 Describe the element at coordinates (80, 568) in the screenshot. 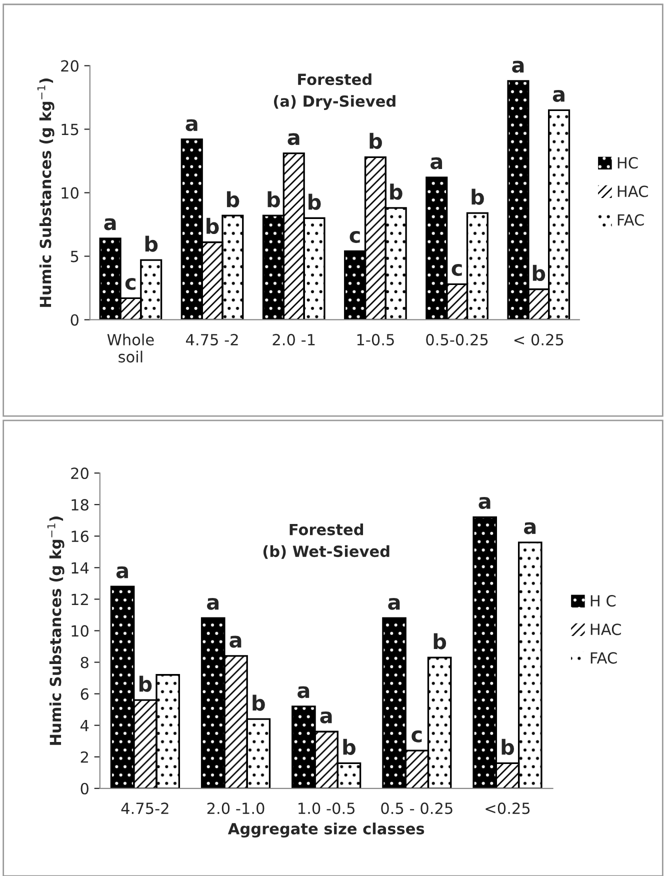

I see `y-tick-label: 14` at that location.